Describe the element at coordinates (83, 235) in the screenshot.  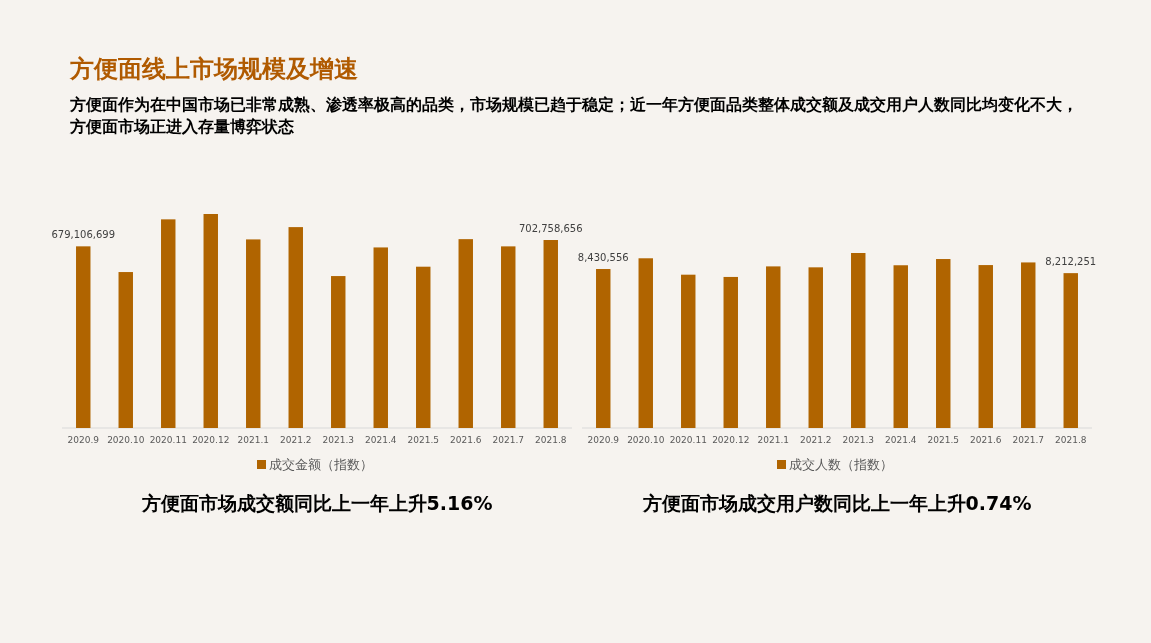
I see `data-label: 679,106,699` at that location.